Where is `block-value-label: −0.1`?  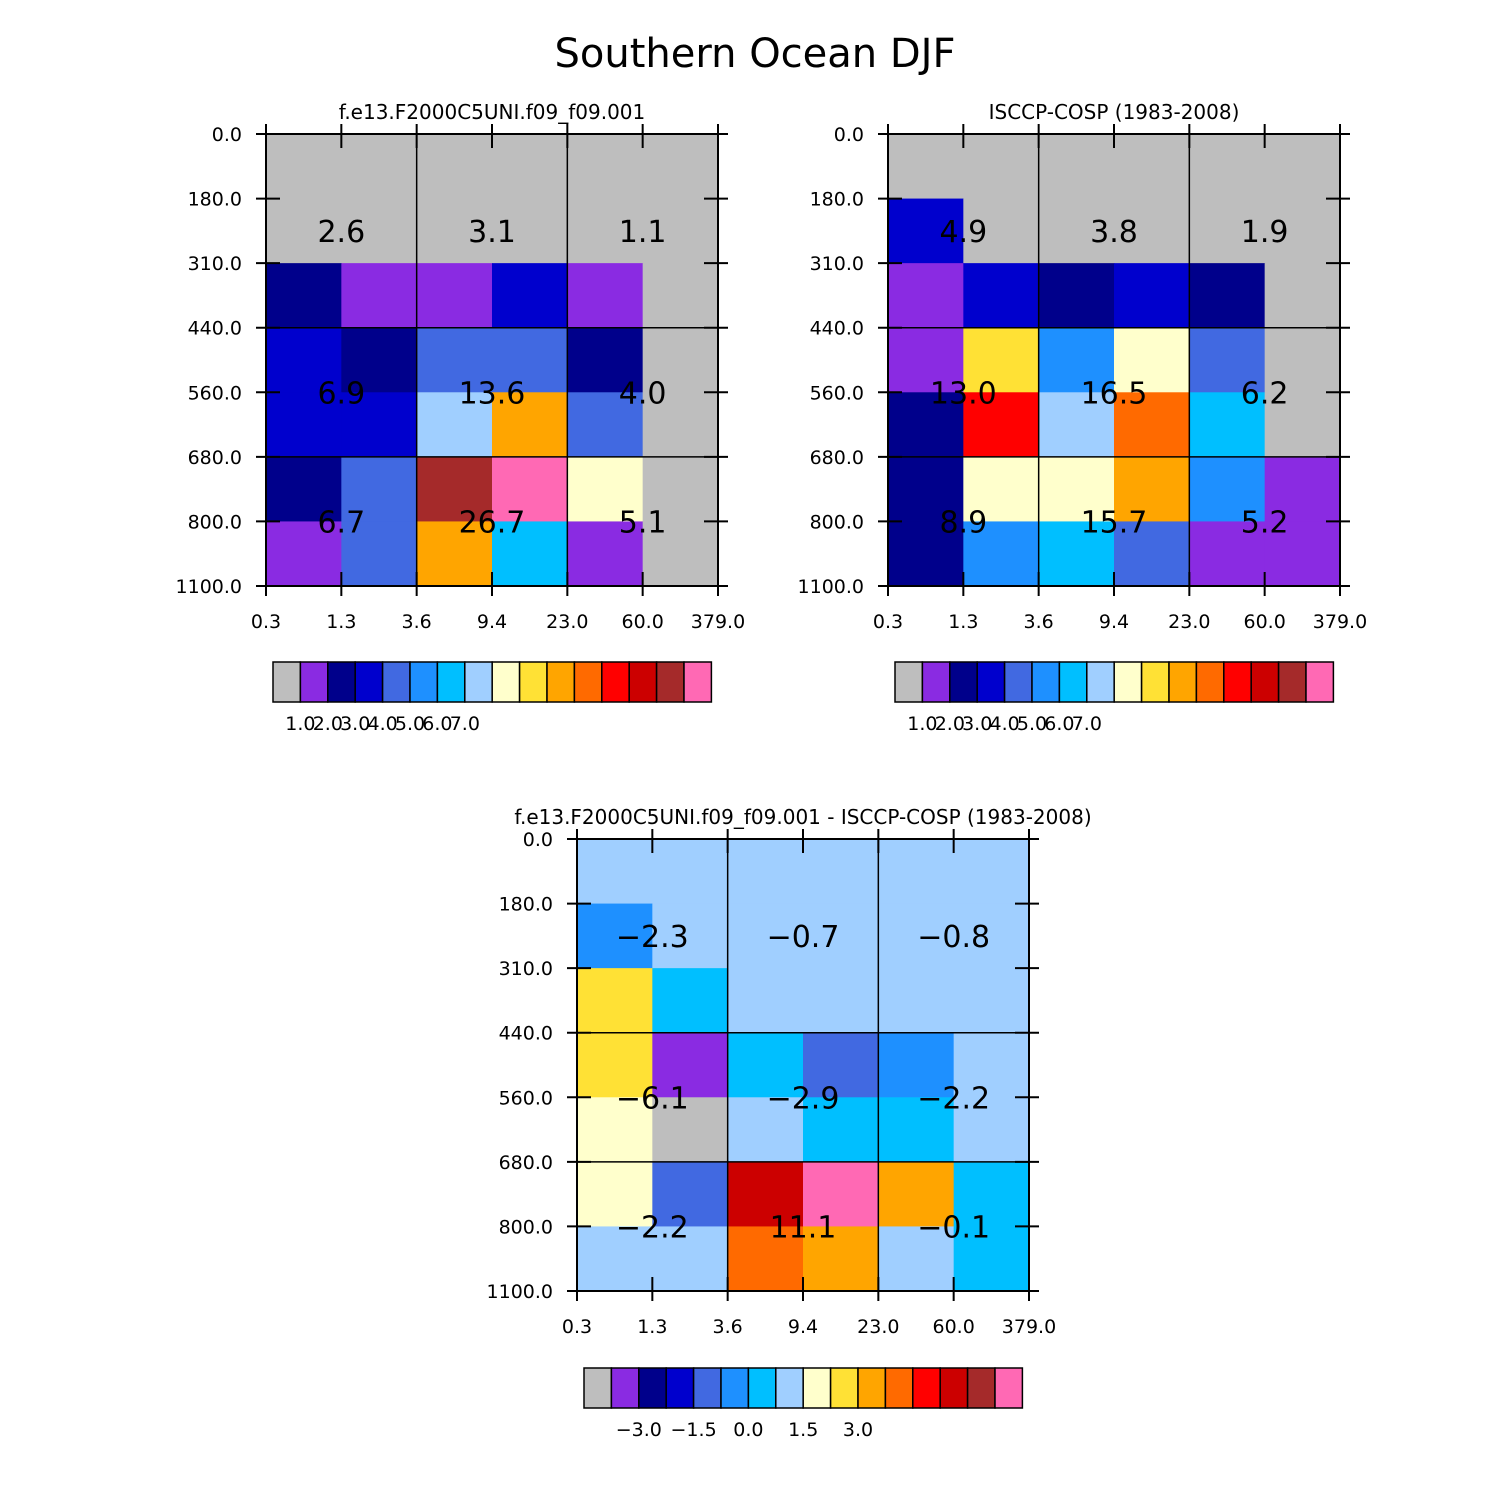 block-value-label: −0.1 is located at coordinates (953, 1227).